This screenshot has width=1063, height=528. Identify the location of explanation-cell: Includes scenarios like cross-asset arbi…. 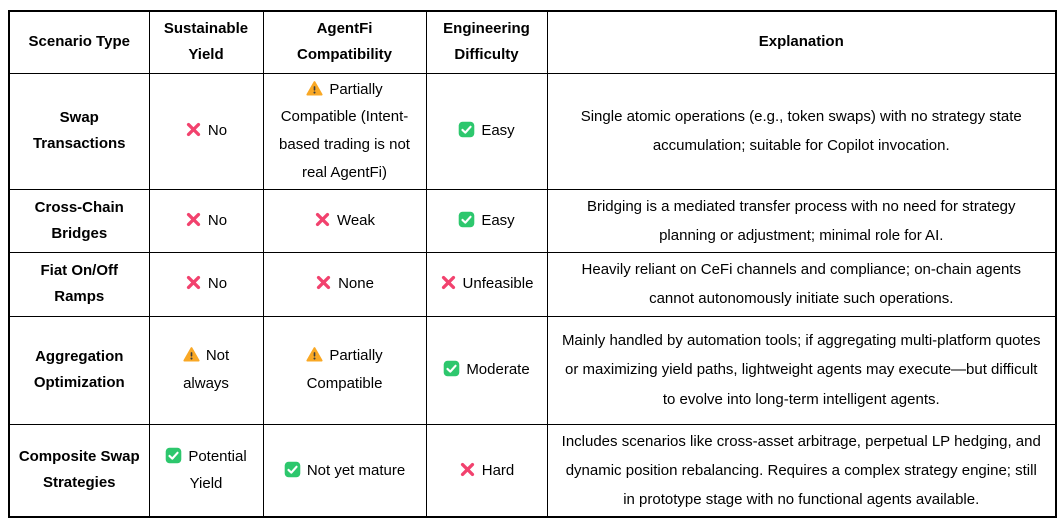
(801, 470).